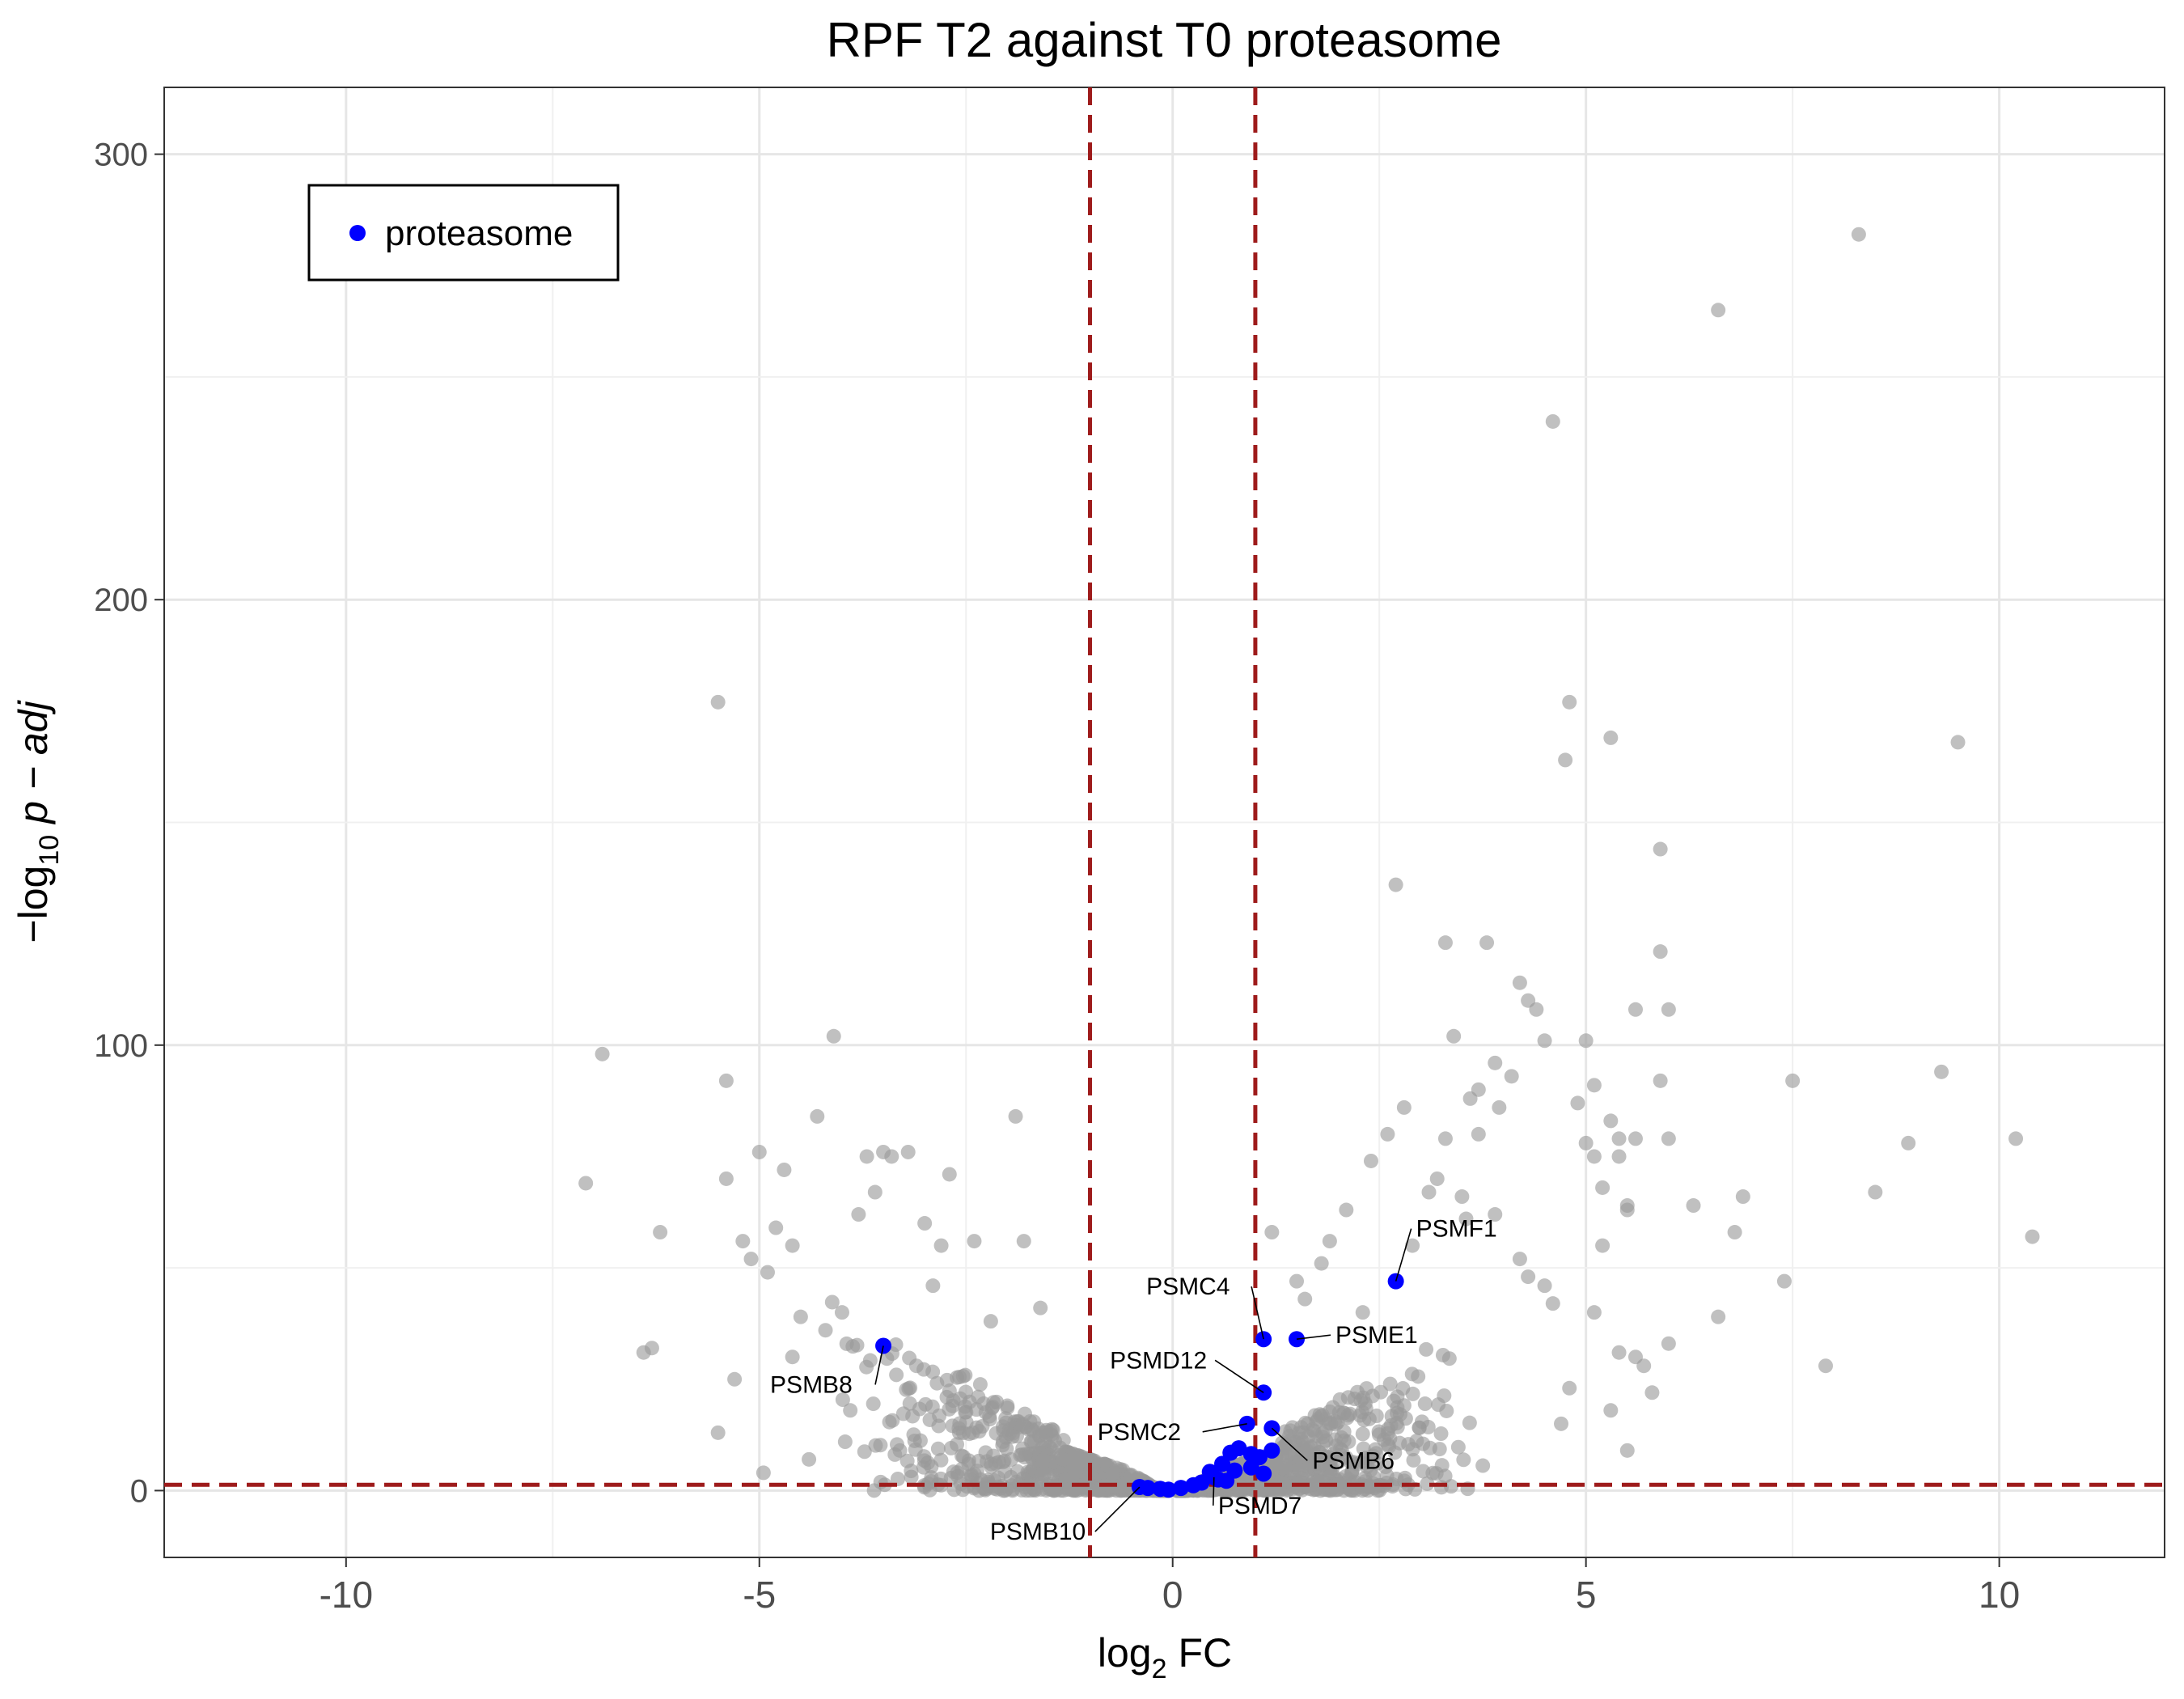 This screenshot has width=2184, height=1699. What do you see at coordinates (812, 1384) in the screenshot?
I see `gene-label-psmb8: PSMB8` at bounding box center [812, 1384].